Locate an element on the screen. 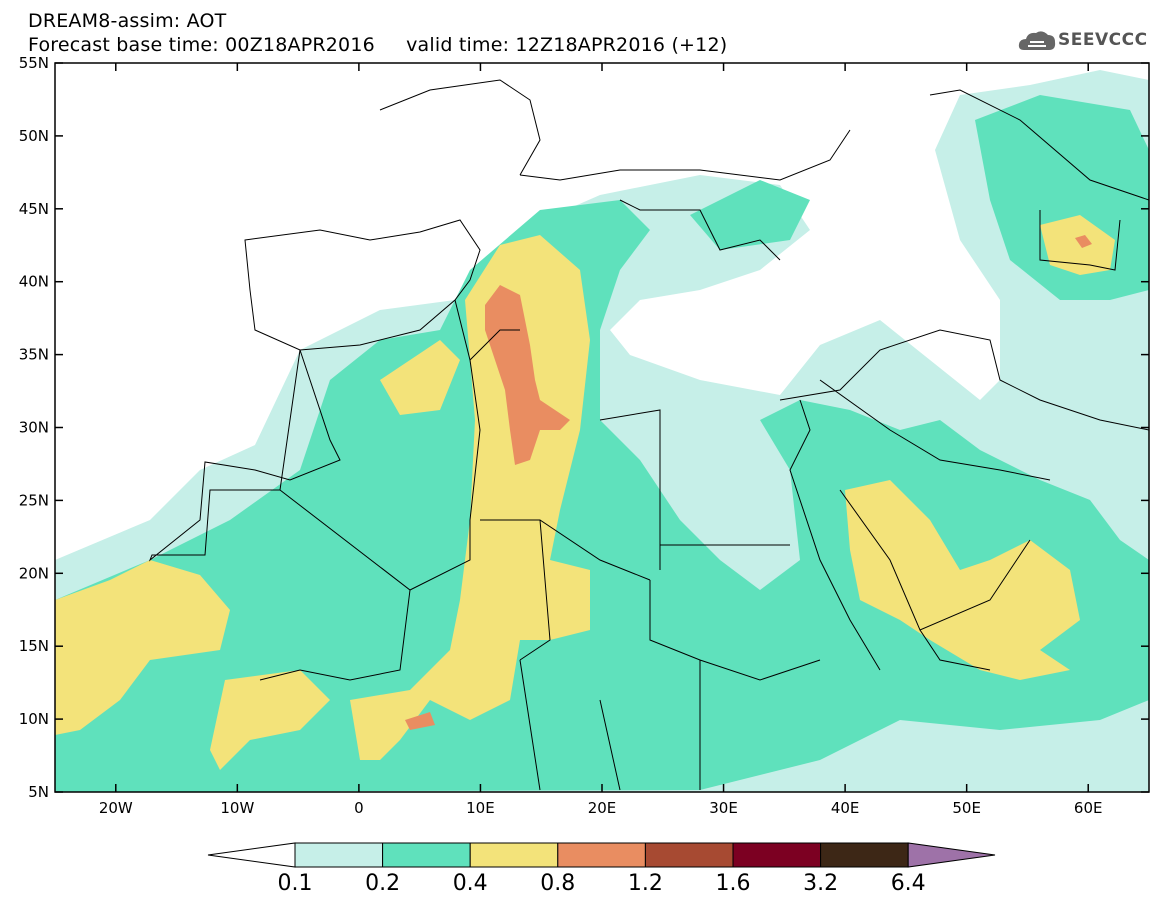 The height and width of the screenshot is (905, 1165). lat-tick-label: 25N is located at coordinates (34, 500).